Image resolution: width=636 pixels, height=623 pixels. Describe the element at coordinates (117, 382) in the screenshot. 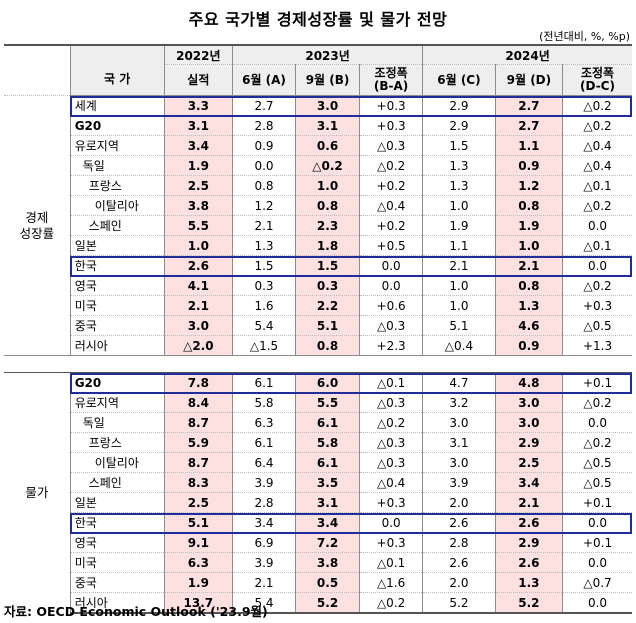

I see `country-name: G20` at that location.